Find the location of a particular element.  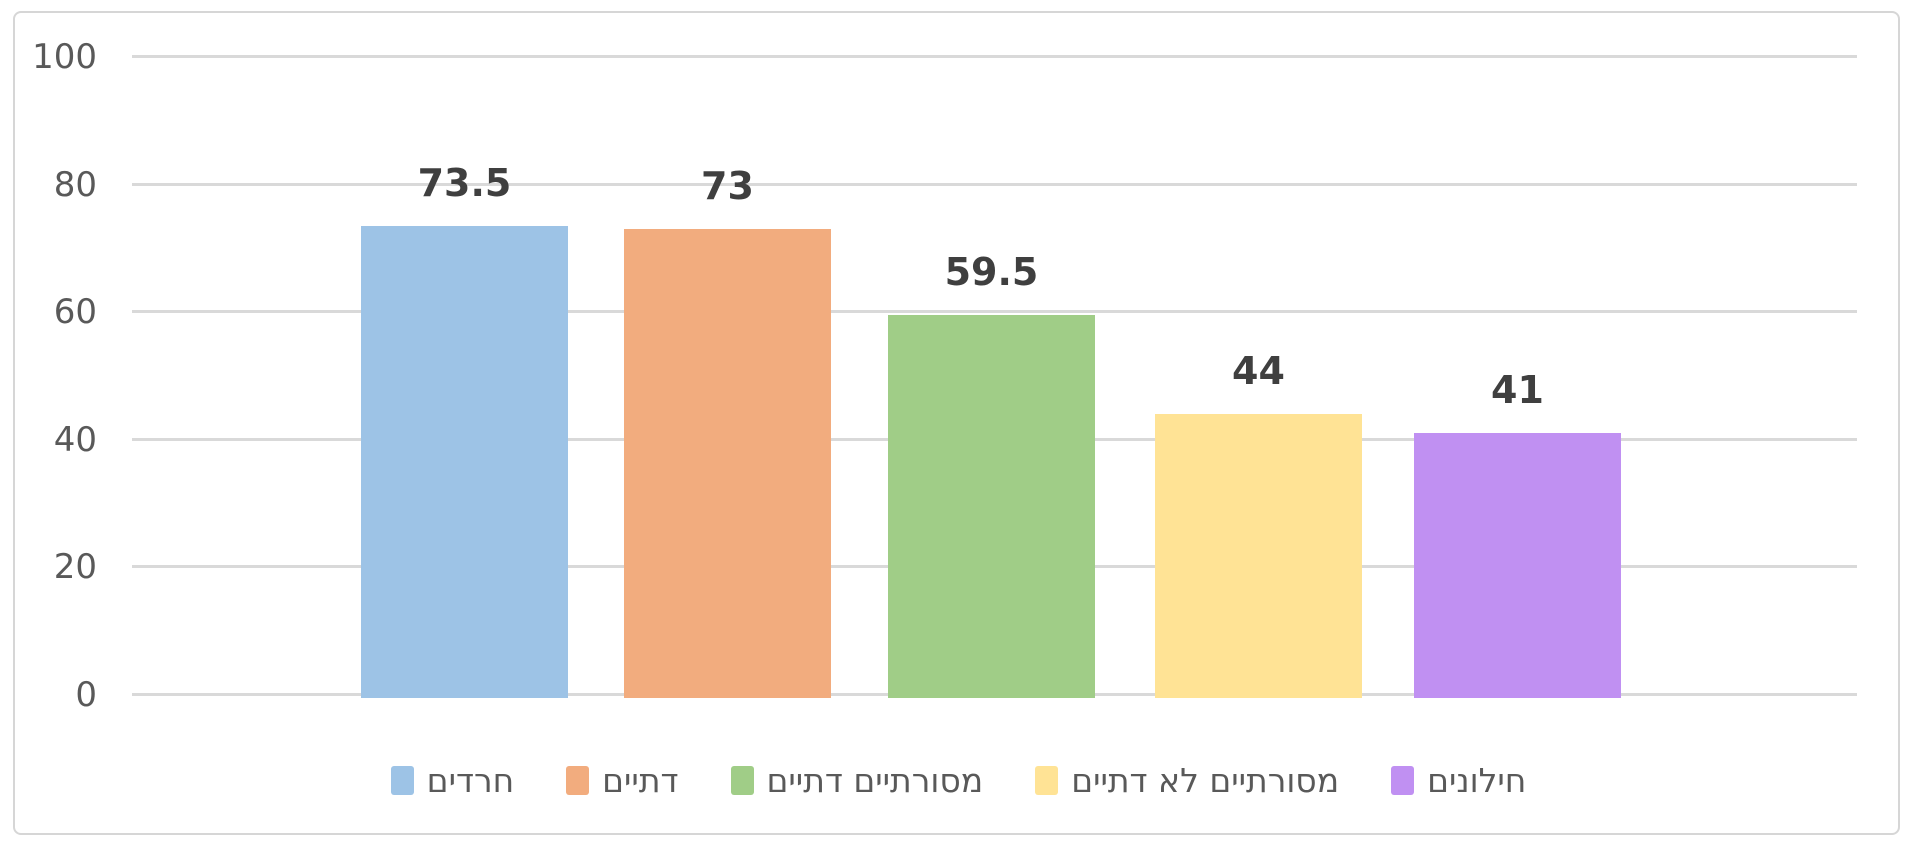

legend-item: מסורתיים לא דתיים is located at coordinates (1187, 780).